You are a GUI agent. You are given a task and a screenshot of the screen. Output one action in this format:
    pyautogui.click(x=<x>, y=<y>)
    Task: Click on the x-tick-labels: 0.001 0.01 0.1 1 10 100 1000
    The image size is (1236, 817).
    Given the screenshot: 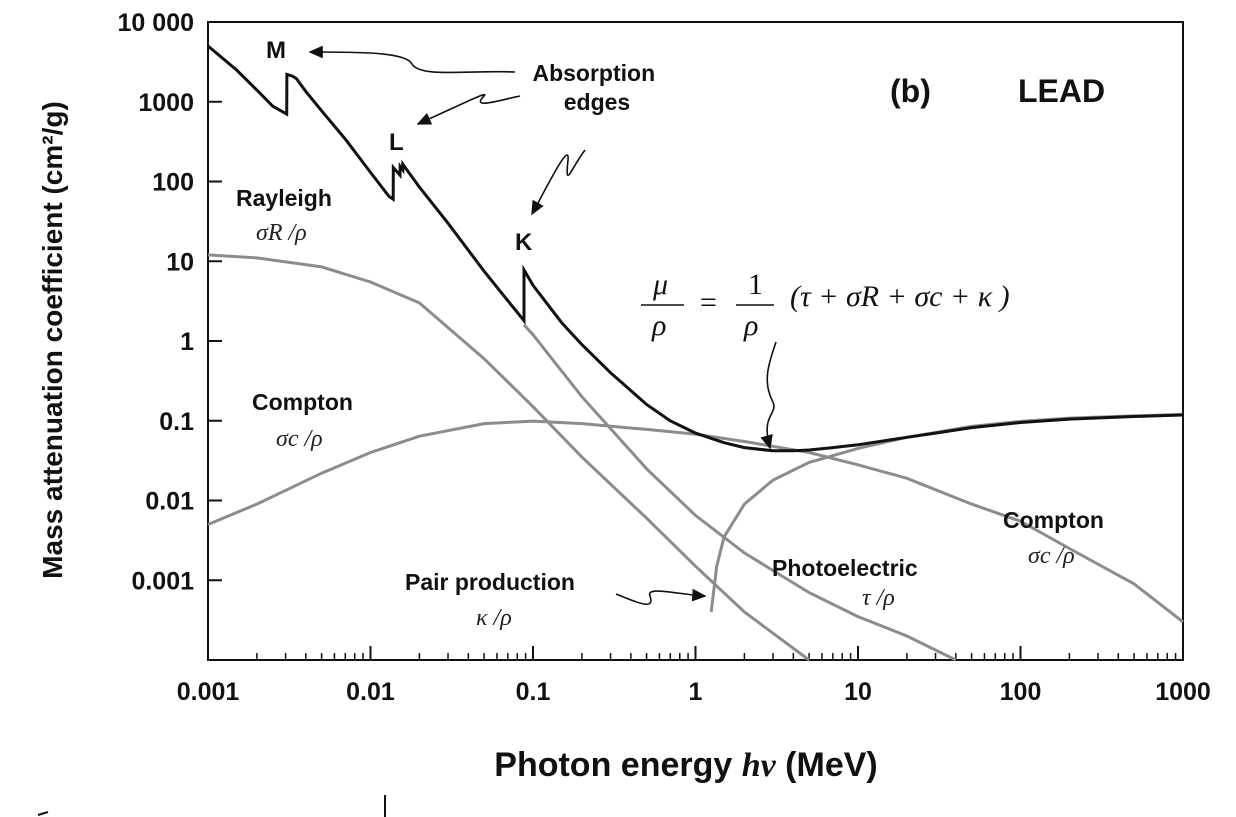 What is the action you would take?
    pyautogui.click(x=694, y=692)
    